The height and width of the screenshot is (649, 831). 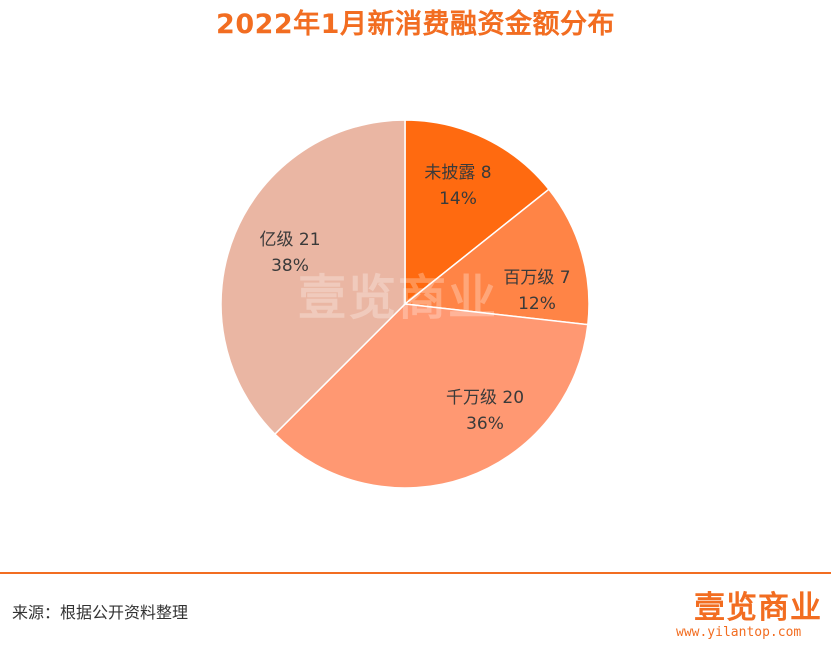 I want to click on watermark: 壹览商业, so click(x=398, y=298).